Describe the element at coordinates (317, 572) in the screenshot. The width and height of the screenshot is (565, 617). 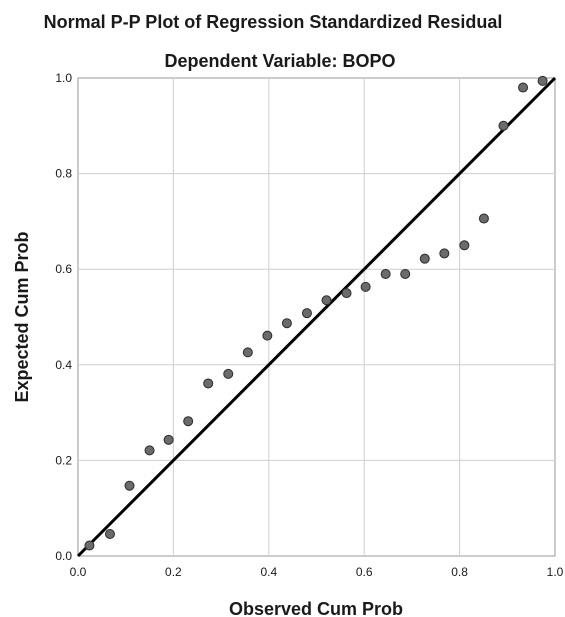
I see `x-axis-ticks: 0.0 0.2 0.4 0.6 0.8 1.0` at that location.